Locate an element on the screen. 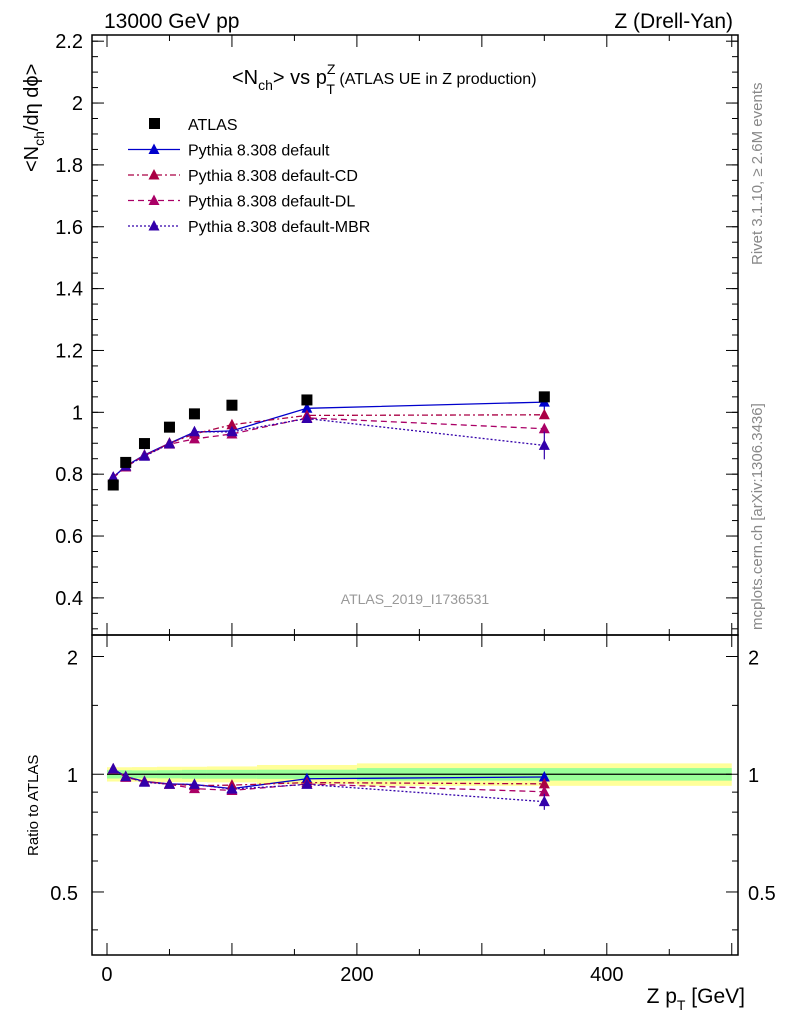  main-line-cd is located at coordinates (328, 446).